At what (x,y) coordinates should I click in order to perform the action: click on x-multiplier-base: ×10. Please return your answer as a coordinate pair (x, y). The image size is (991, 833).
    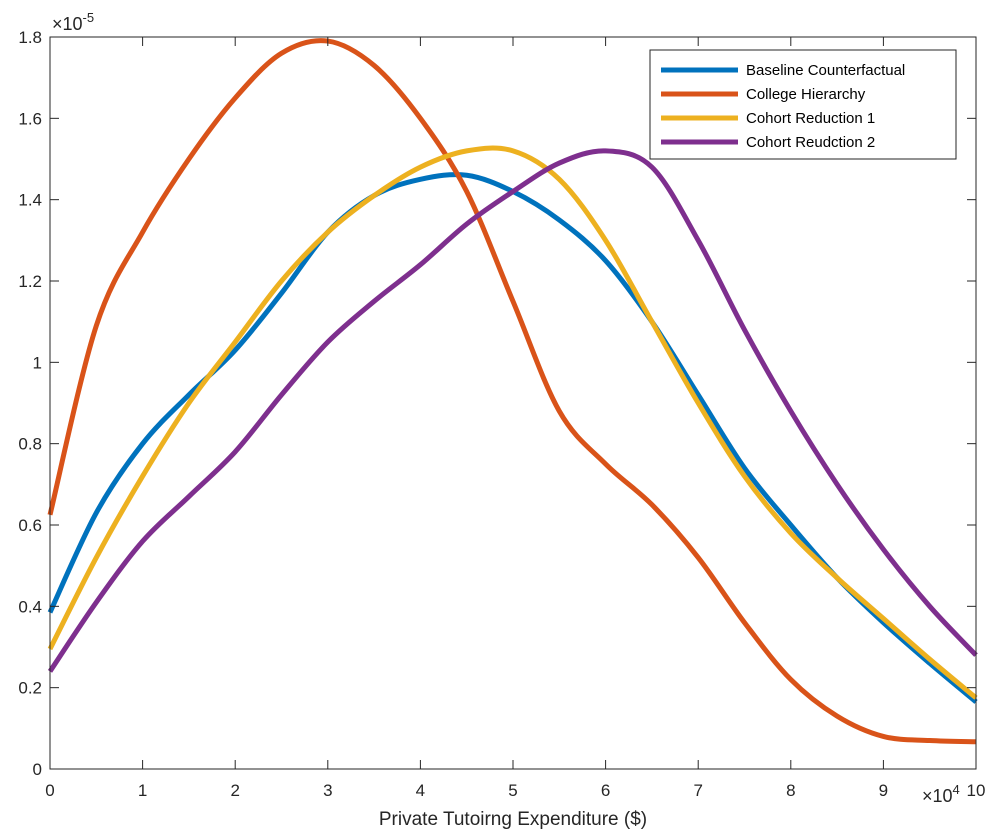
    Looking at the image, I should click on (937, 796).